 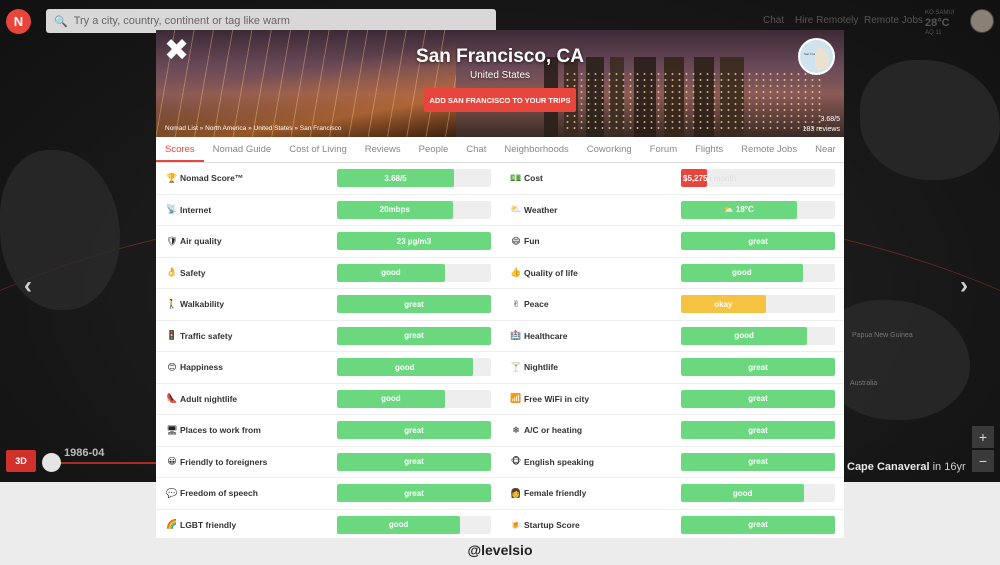 I want to click on score-row-english-speaking: 🐵 English speaking great, so click(x=672, y=462).